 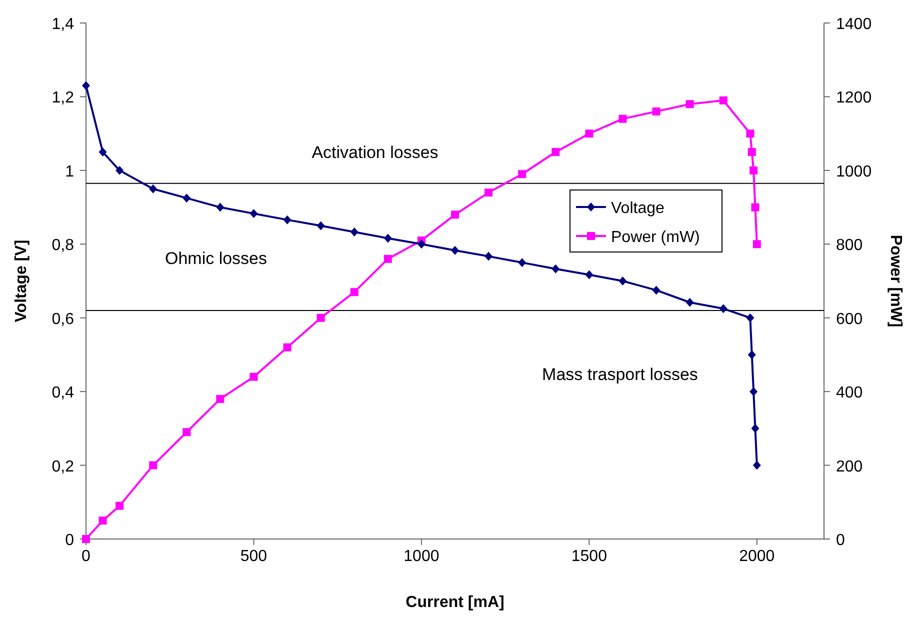 What do you see at coordinates (254, 556) in the screenshot?
I see `x-tick-label: 500` at bounding box center [254, 556].